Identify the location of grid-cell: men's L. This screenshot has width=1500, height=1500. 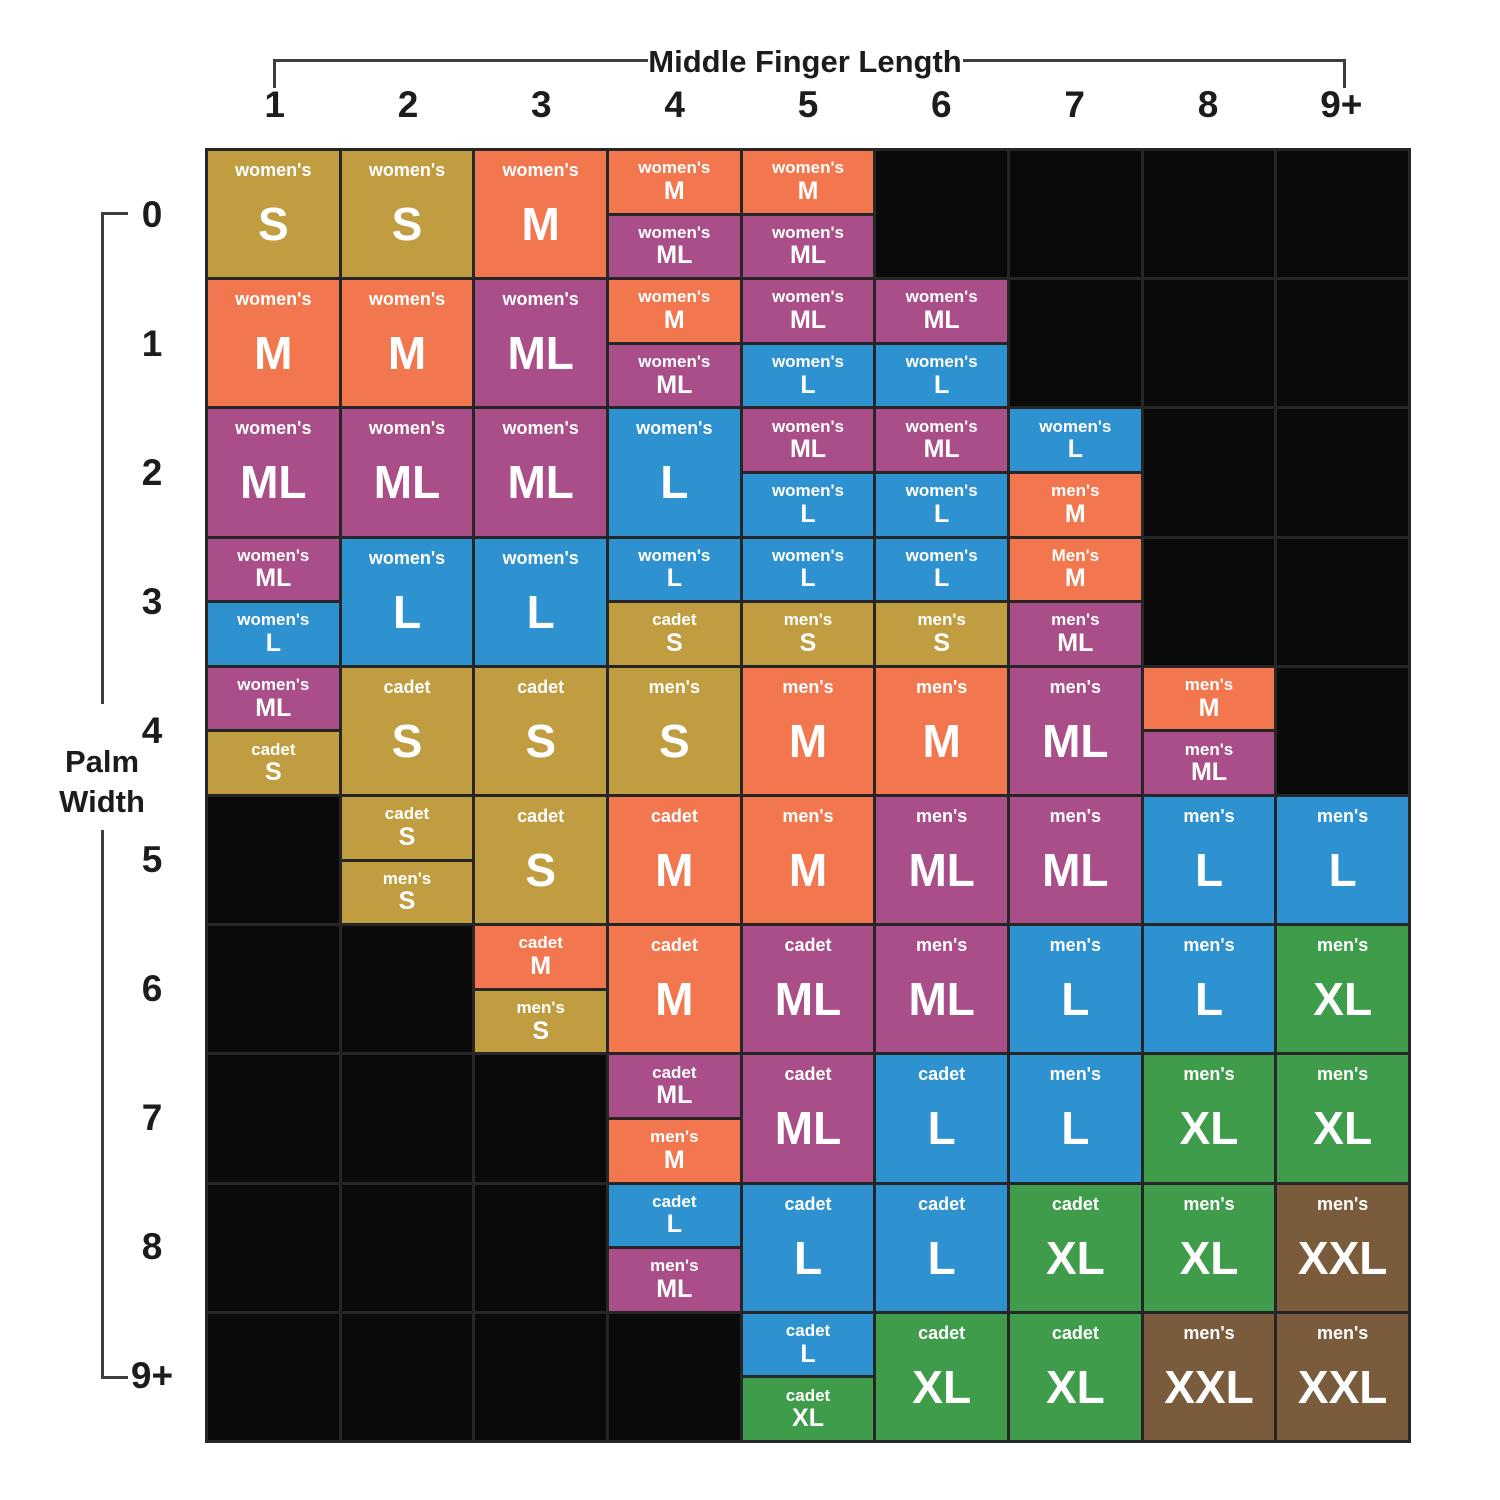
(1342, 860).